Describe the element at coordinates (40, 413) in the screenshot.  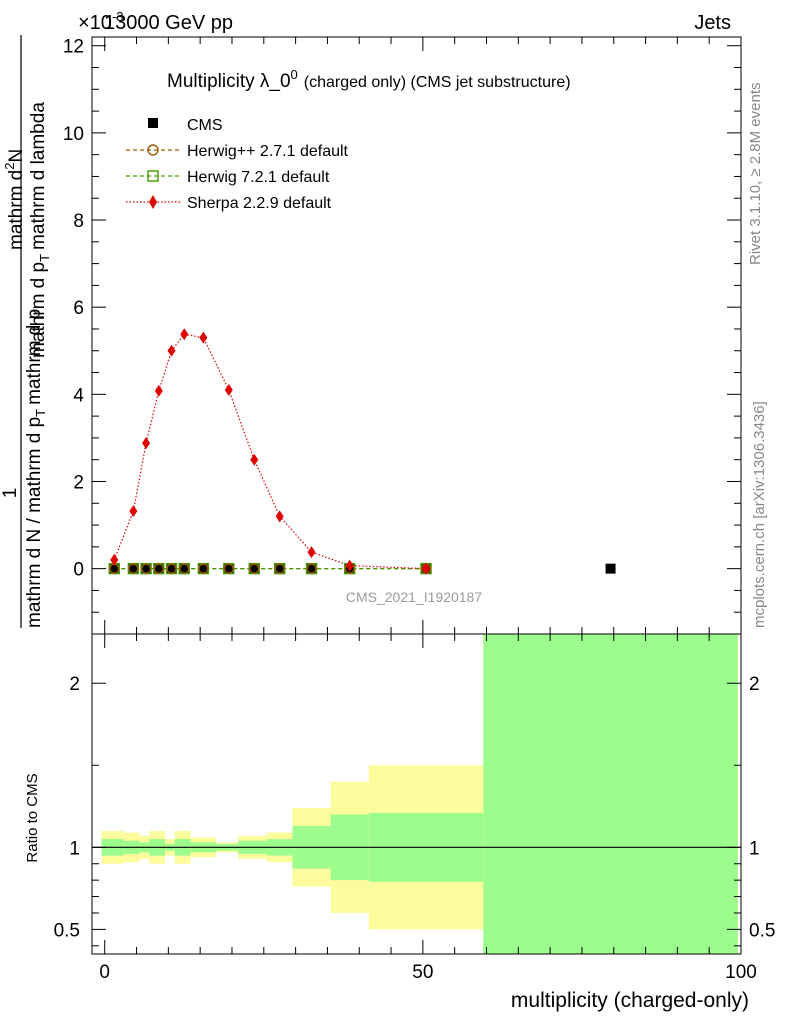
I see `ylabel-den-sub: T` at that location.